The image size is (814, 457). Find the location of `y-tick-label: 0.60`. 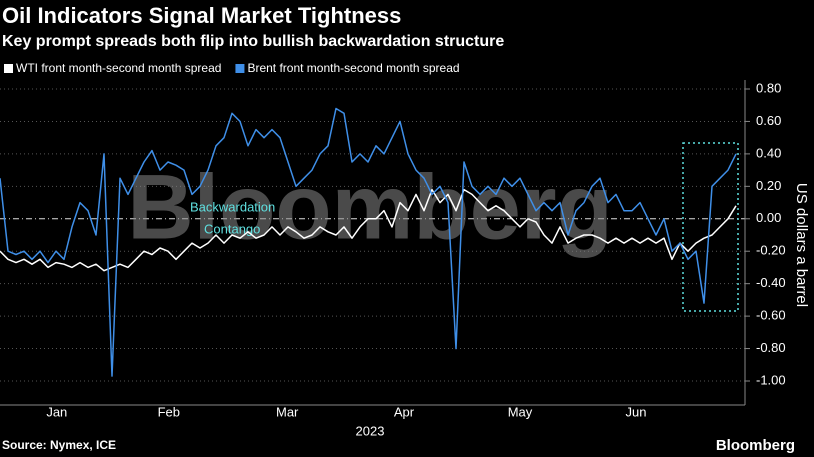

y-tick-label: 0.60 is located at coordinates (768, 120).